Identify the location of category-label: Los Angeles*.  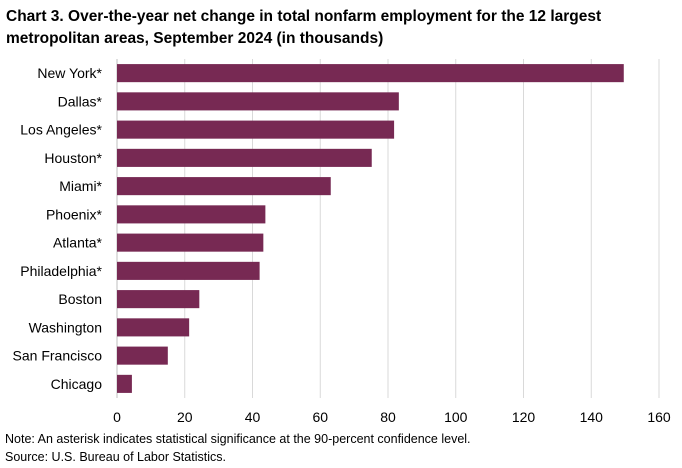
(61, 130).